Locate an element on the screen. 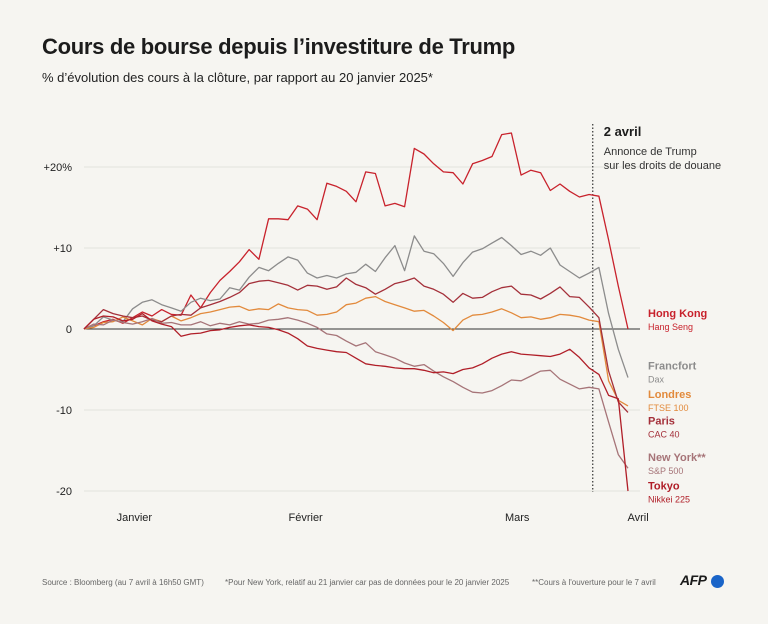 This screenshot has height=624, width=768. series-label-londres: Londres is located at coordinates (669, 395).